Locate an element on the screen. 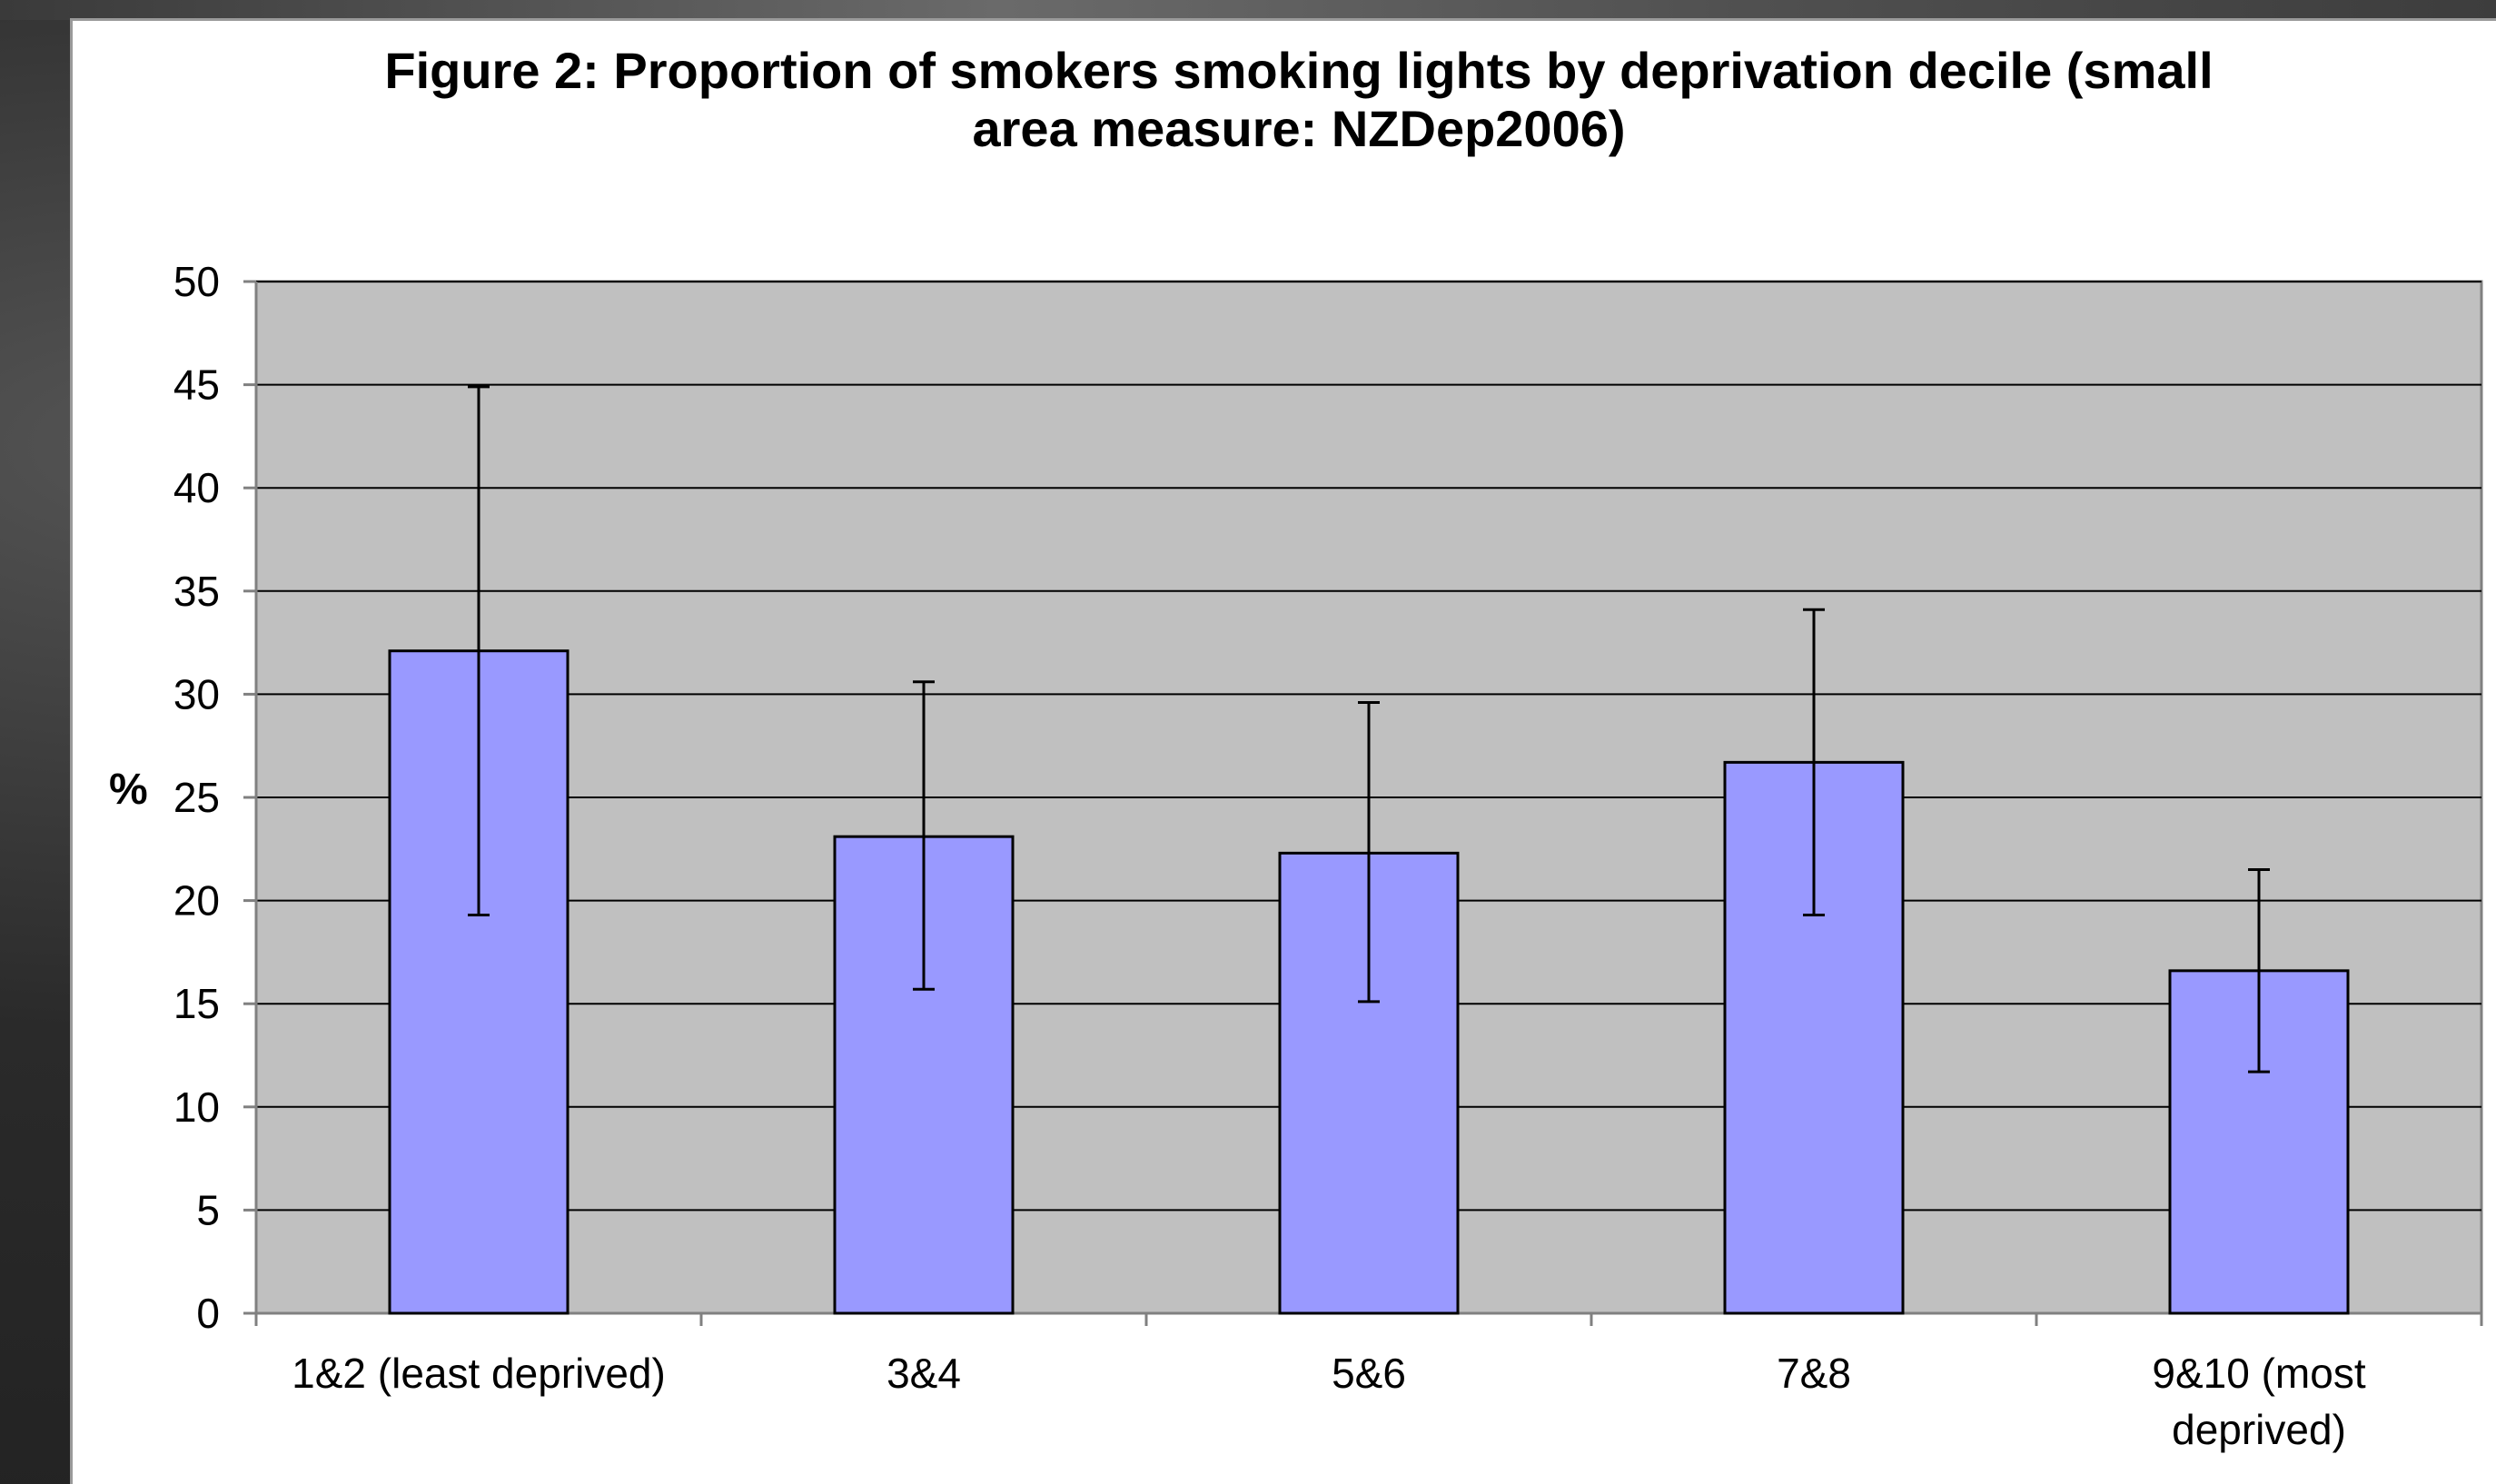 The height and width of the screenshot is (1484, 2496). x-tick-label-line: 5&6 is located at coordinates (1369, 1373).